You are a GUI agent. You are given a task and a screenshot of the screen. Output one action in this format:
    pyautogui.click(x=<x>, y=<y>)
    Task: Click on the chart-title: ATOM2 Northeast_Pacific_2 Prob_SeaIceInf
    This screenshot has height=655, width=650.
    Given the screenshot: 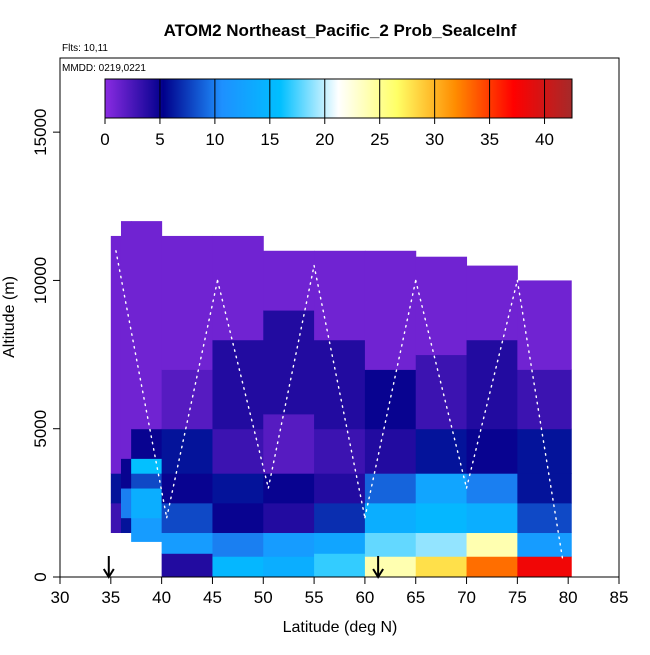 What is the action you would take?
    pyautogui.click(x=340, y=30)
    